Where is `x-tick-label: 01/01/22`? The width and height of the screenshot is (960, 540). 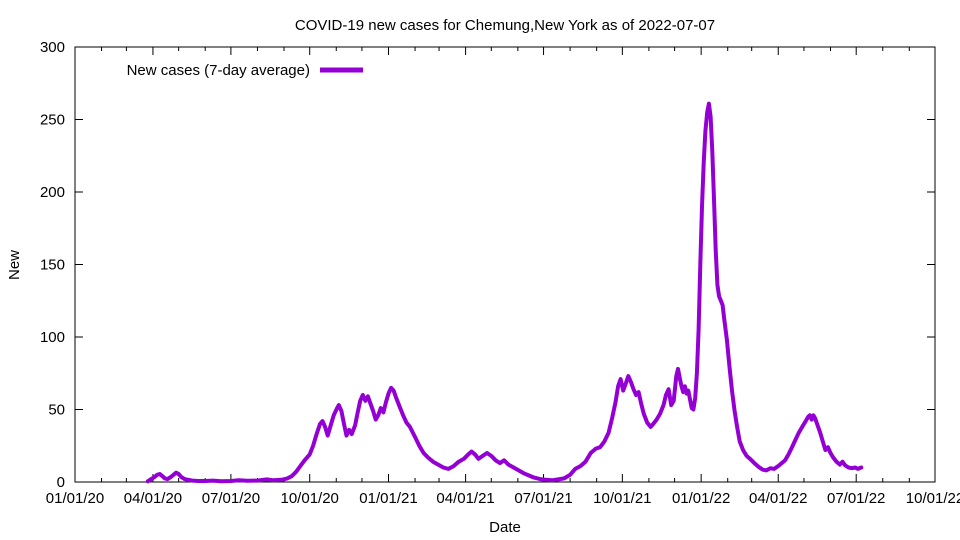 x-tick-label: 01/01/22 is located at coordinates (701, 498).